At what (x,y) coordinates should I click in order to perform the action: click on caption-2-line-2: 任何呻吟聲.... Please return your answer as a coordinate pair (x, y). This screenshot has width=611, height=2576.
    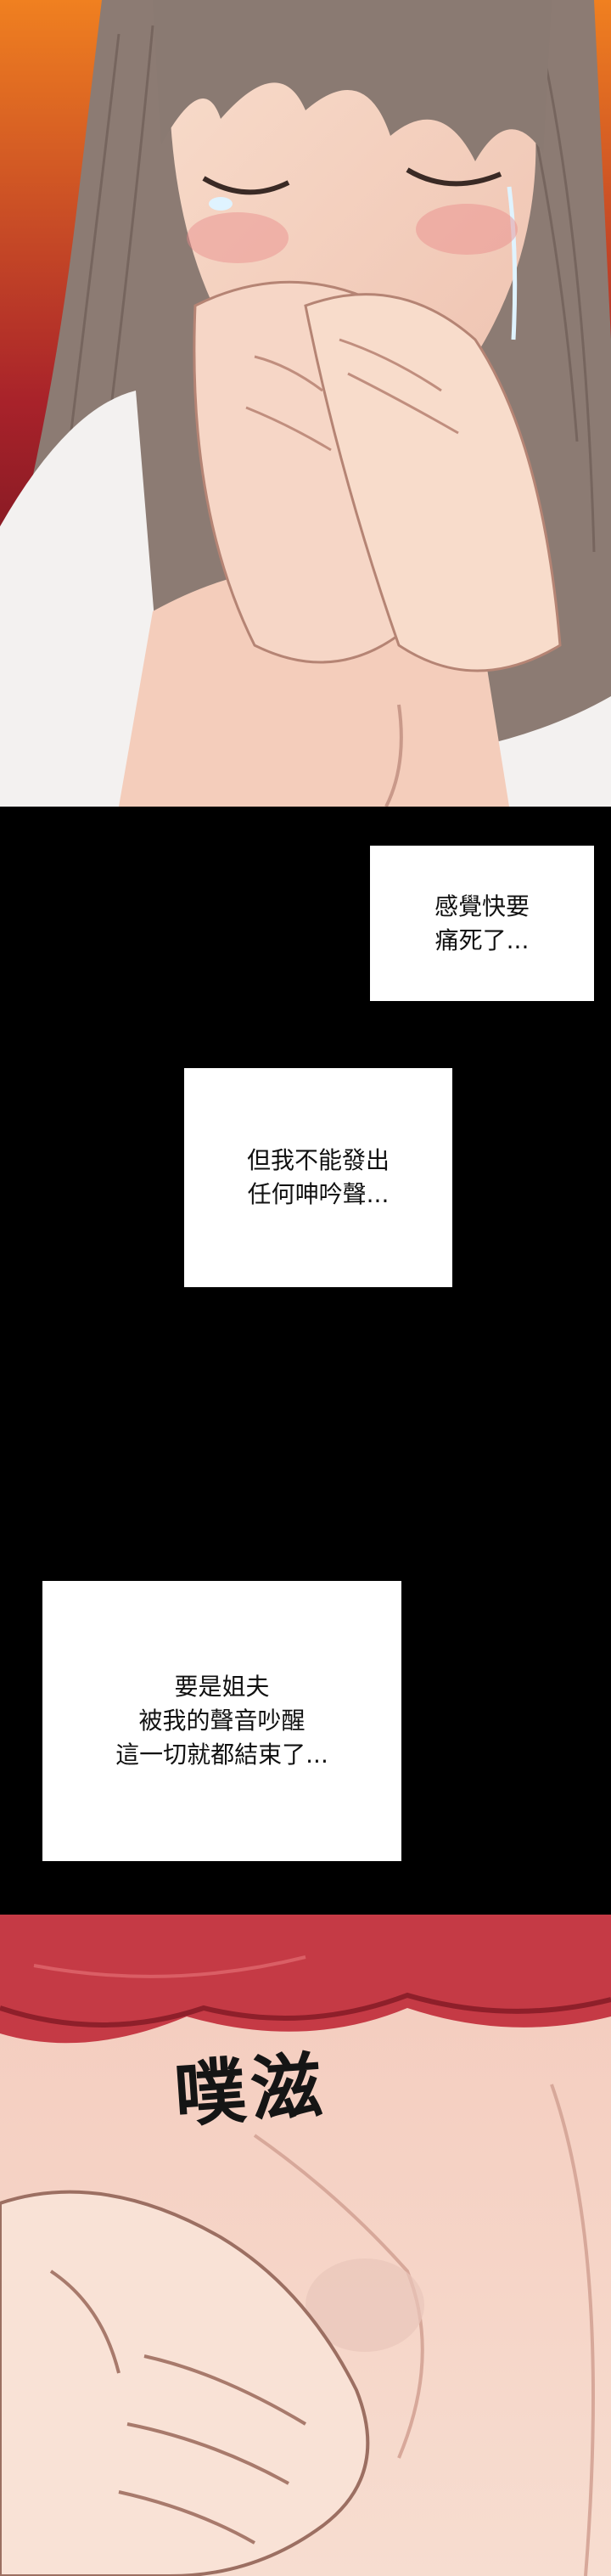
    Looking at the image, I should click on (318, 1194).